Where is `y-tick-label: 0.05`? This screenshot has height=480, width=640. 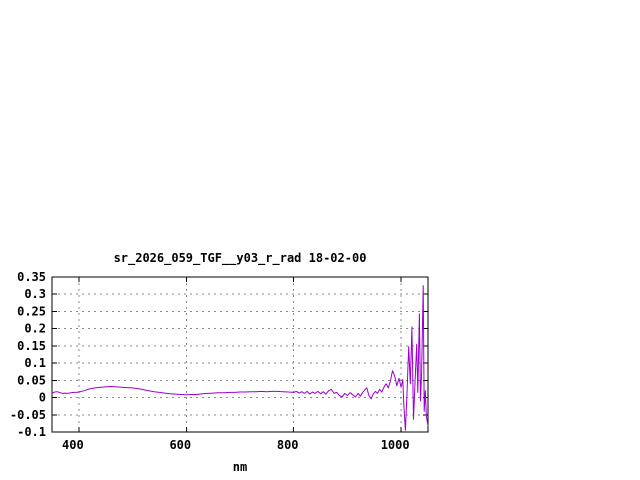
y-tick-label: 0.05 is located at coordinates (31, 380).